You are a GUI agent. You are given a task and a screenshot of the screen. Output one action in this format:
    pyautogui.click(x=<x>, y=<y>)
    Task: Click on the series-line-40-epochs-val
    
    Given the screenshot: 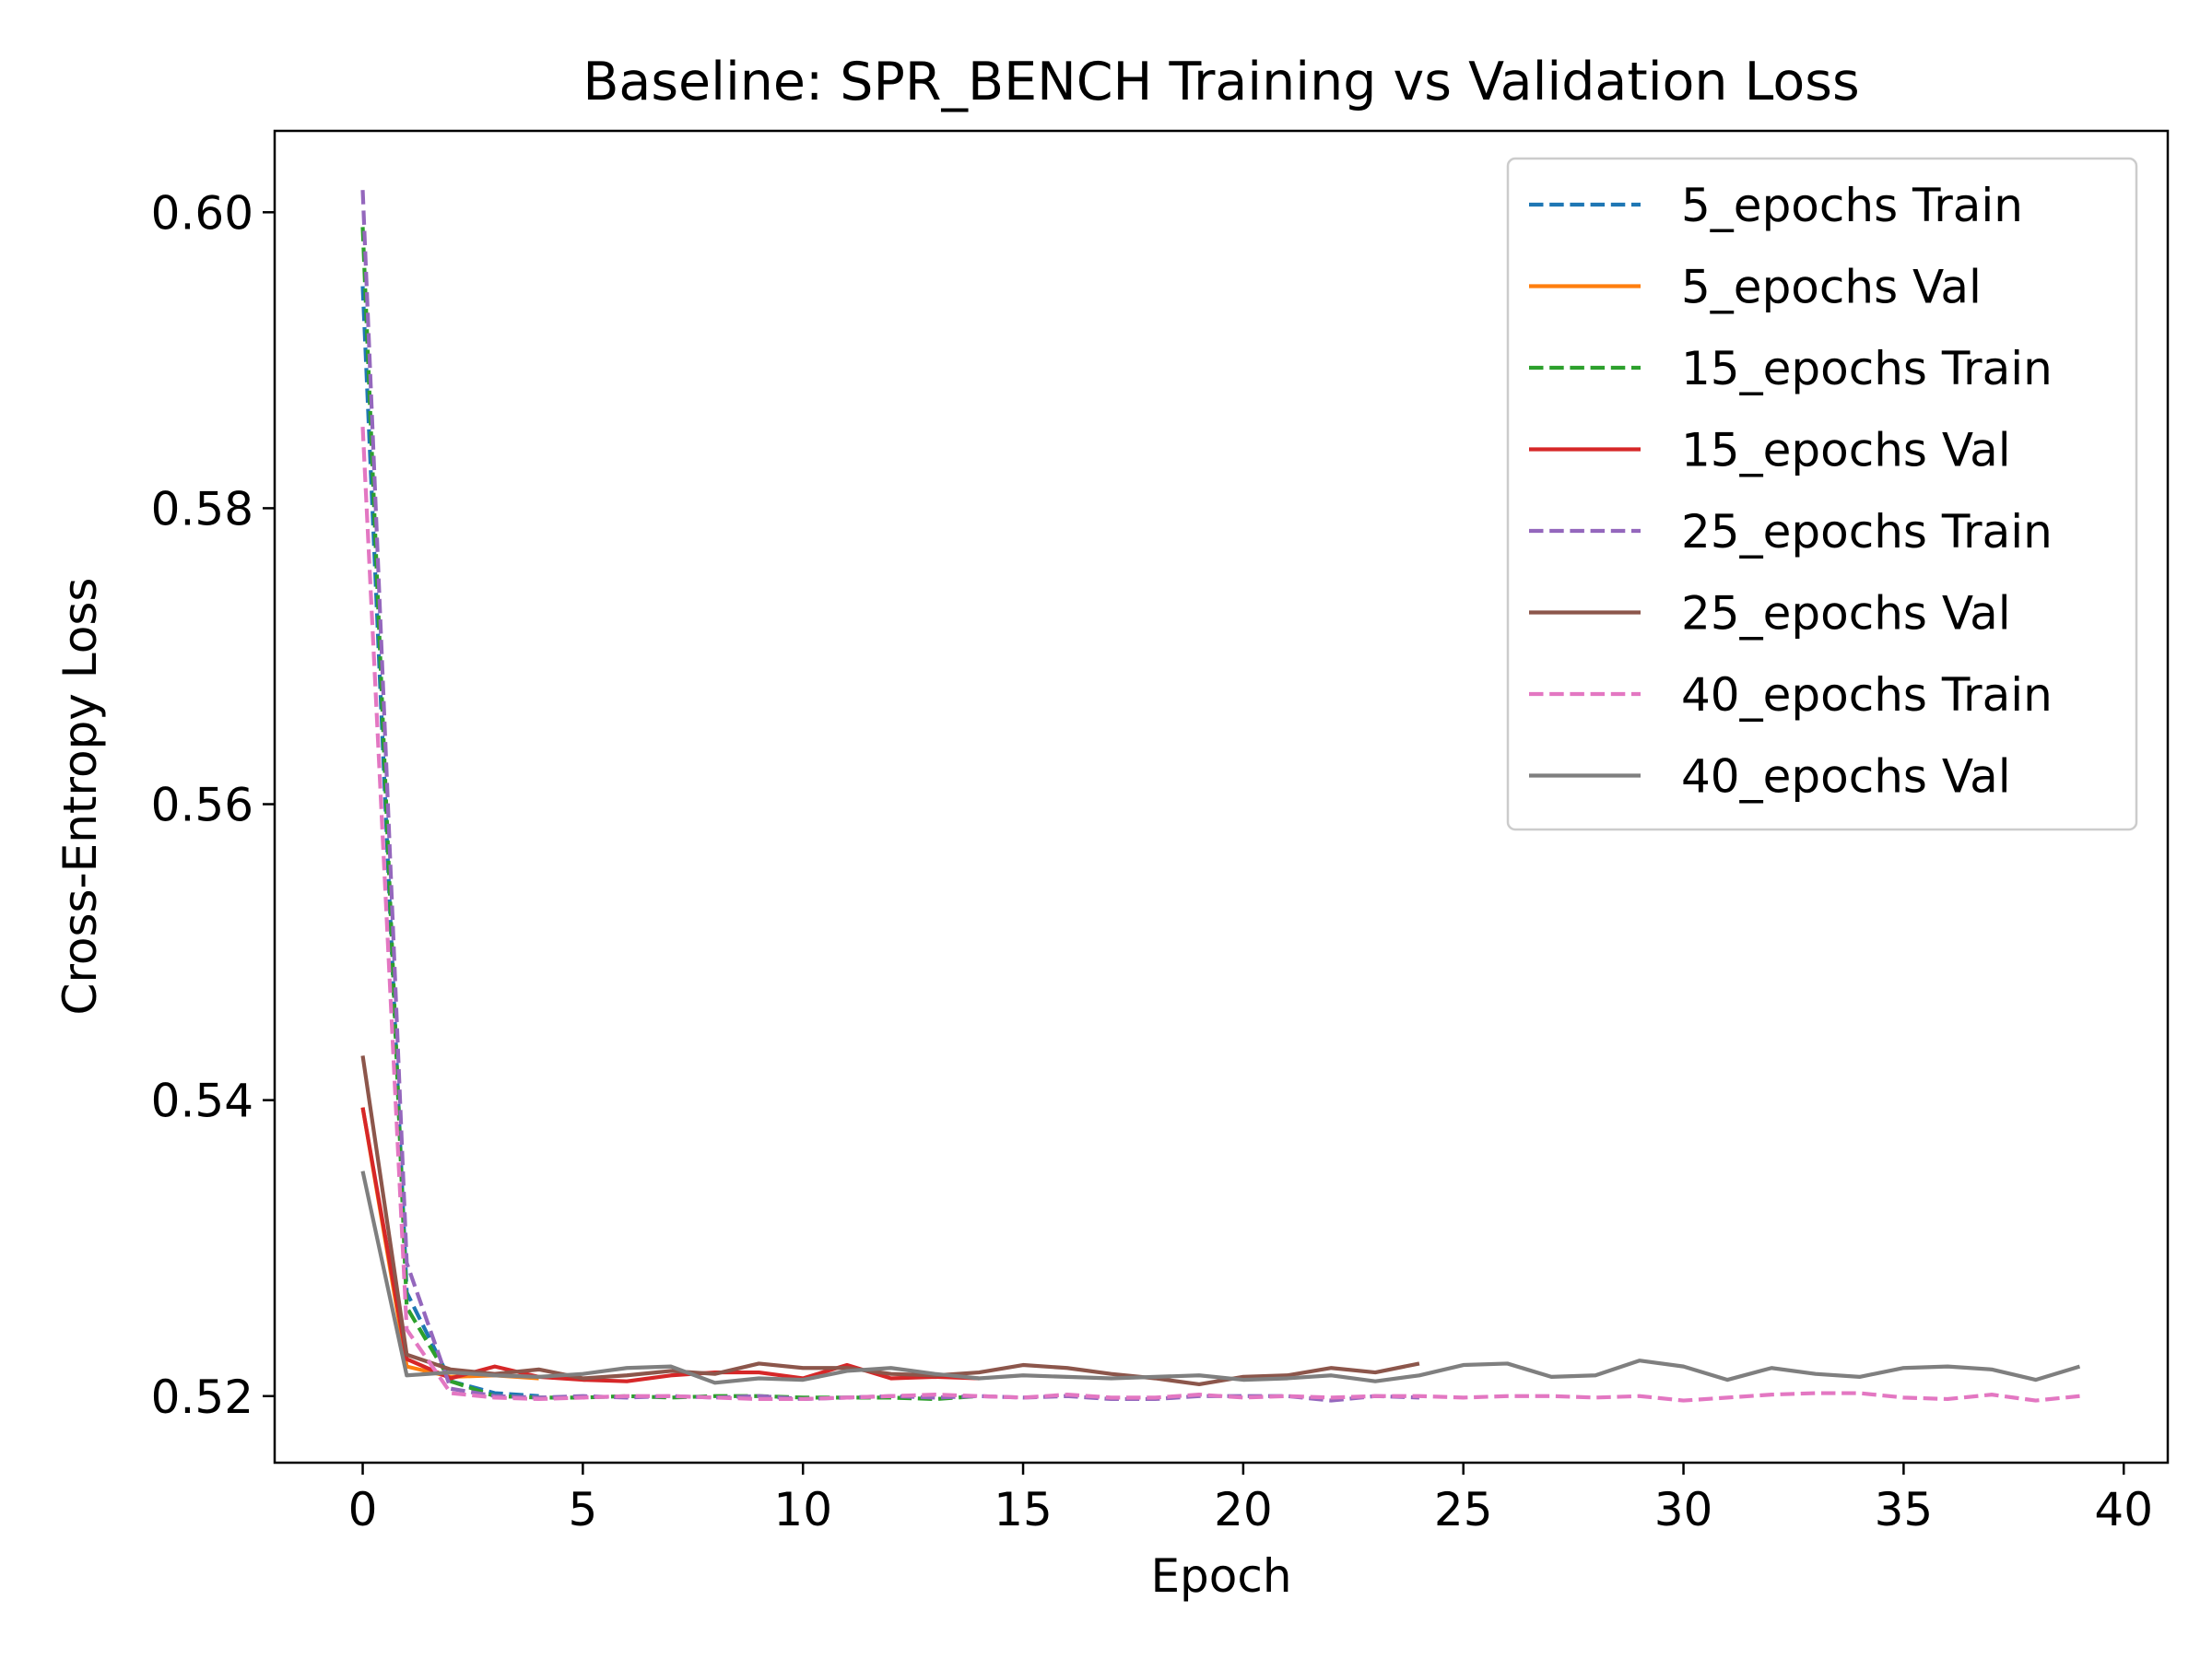 What is the action you would take?
    pyautogui.click(x=1220, y=1278)
    